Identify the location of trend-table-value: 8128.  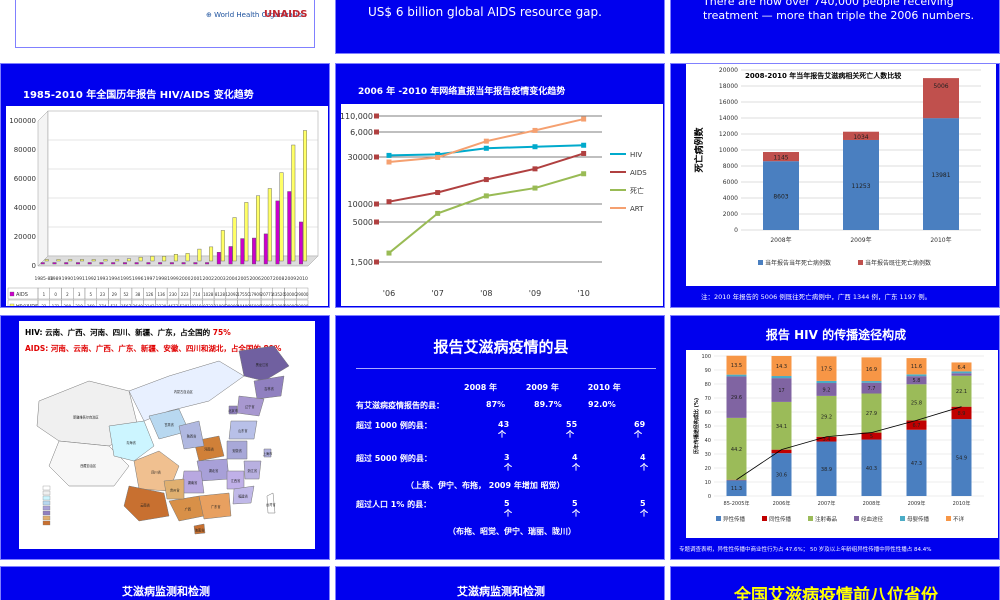
(220, 294).